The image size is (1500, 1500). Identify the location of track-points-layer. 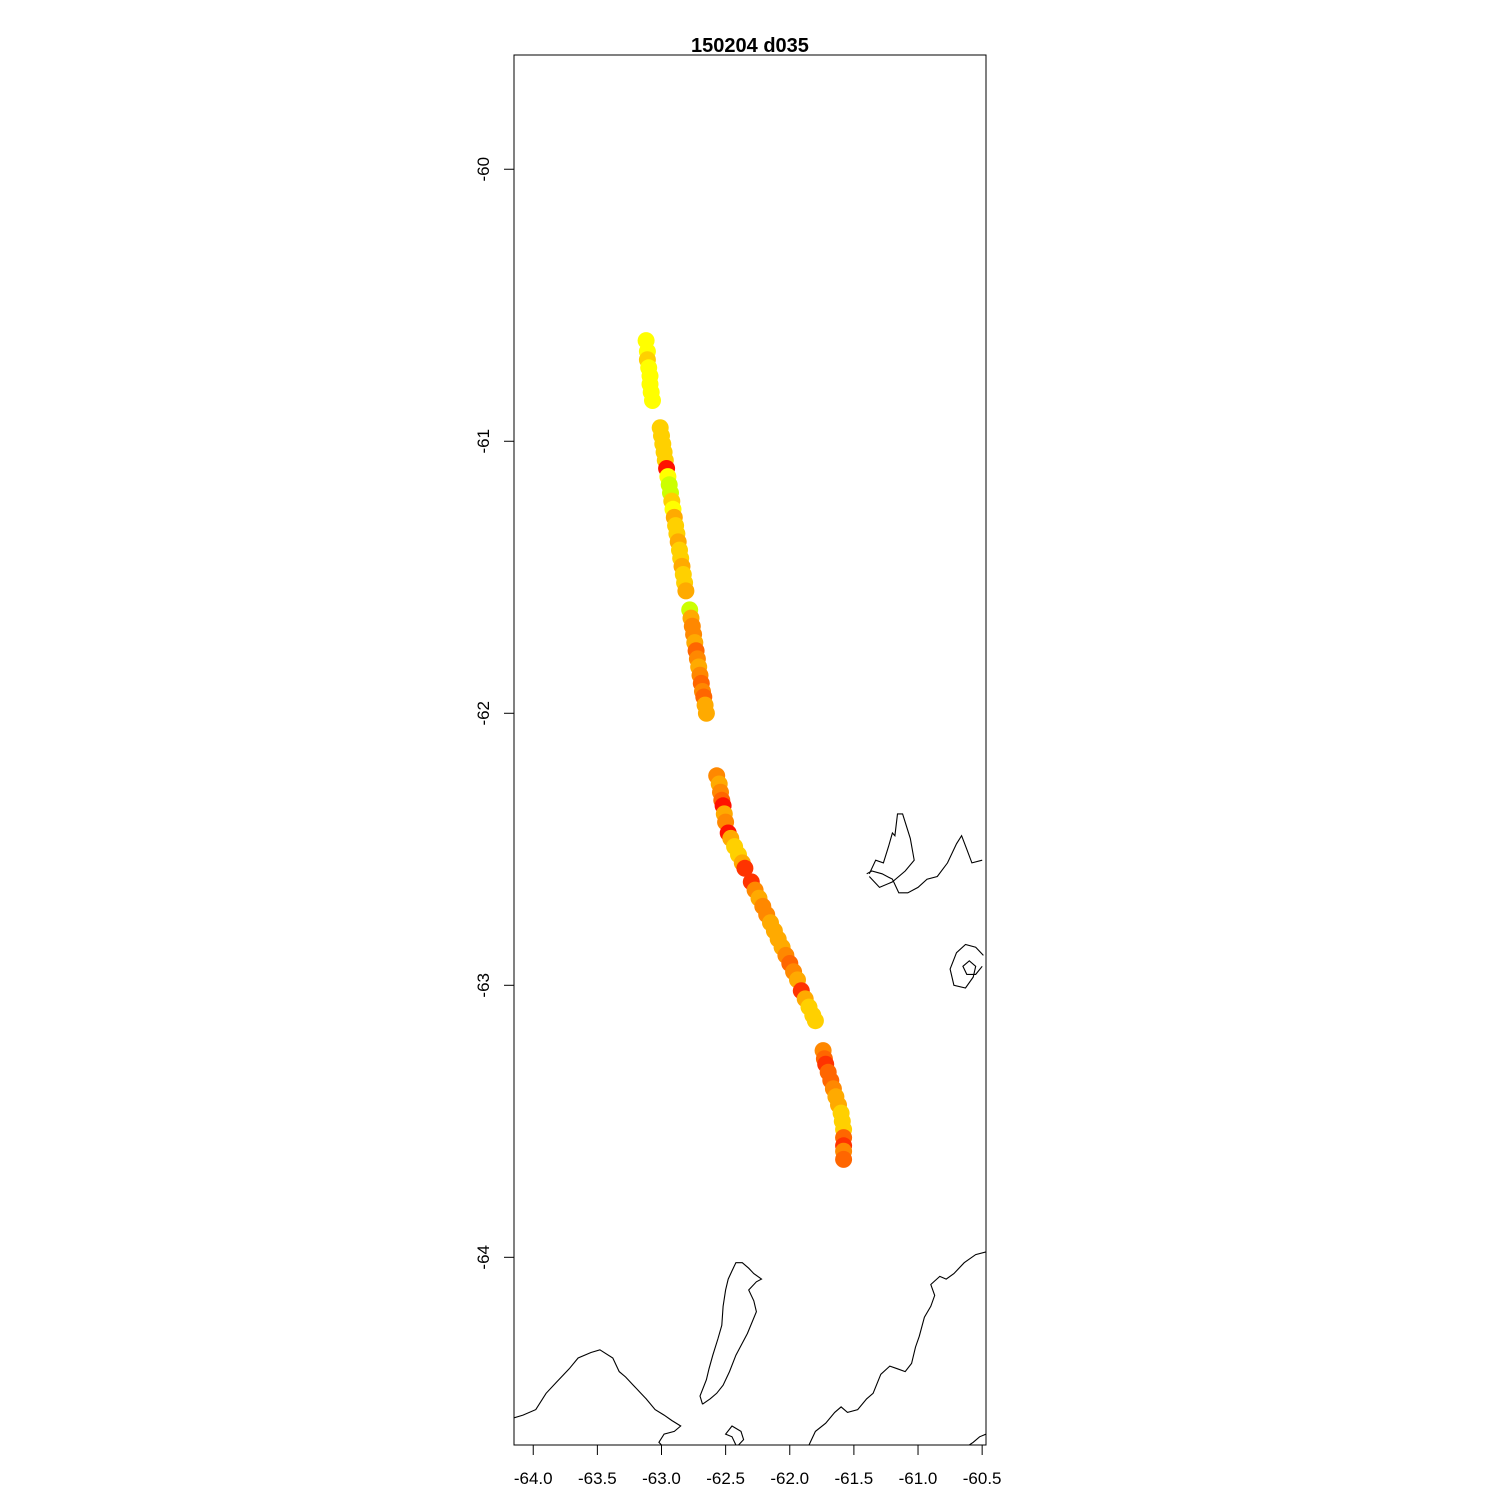
(745, 750).